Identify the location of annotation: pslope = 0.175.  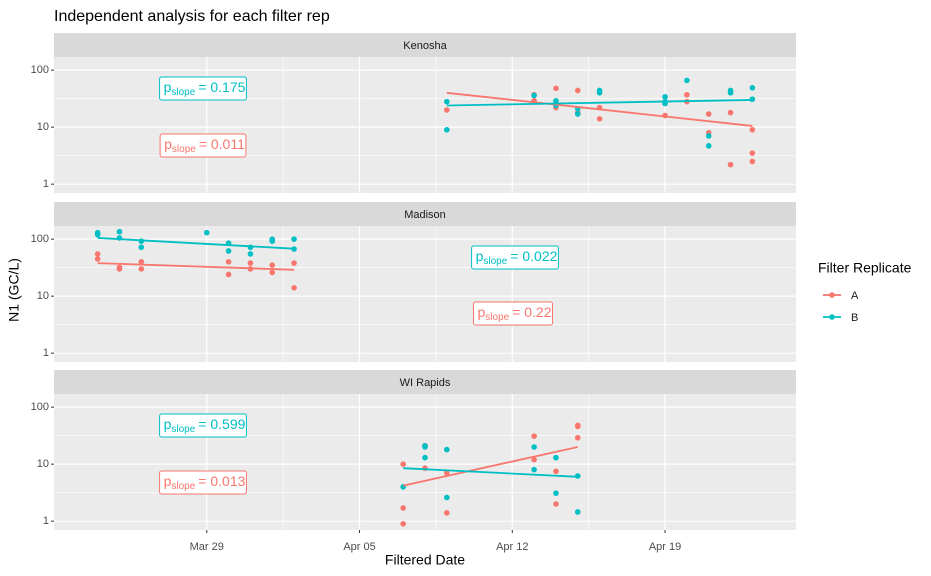
(203, 88).